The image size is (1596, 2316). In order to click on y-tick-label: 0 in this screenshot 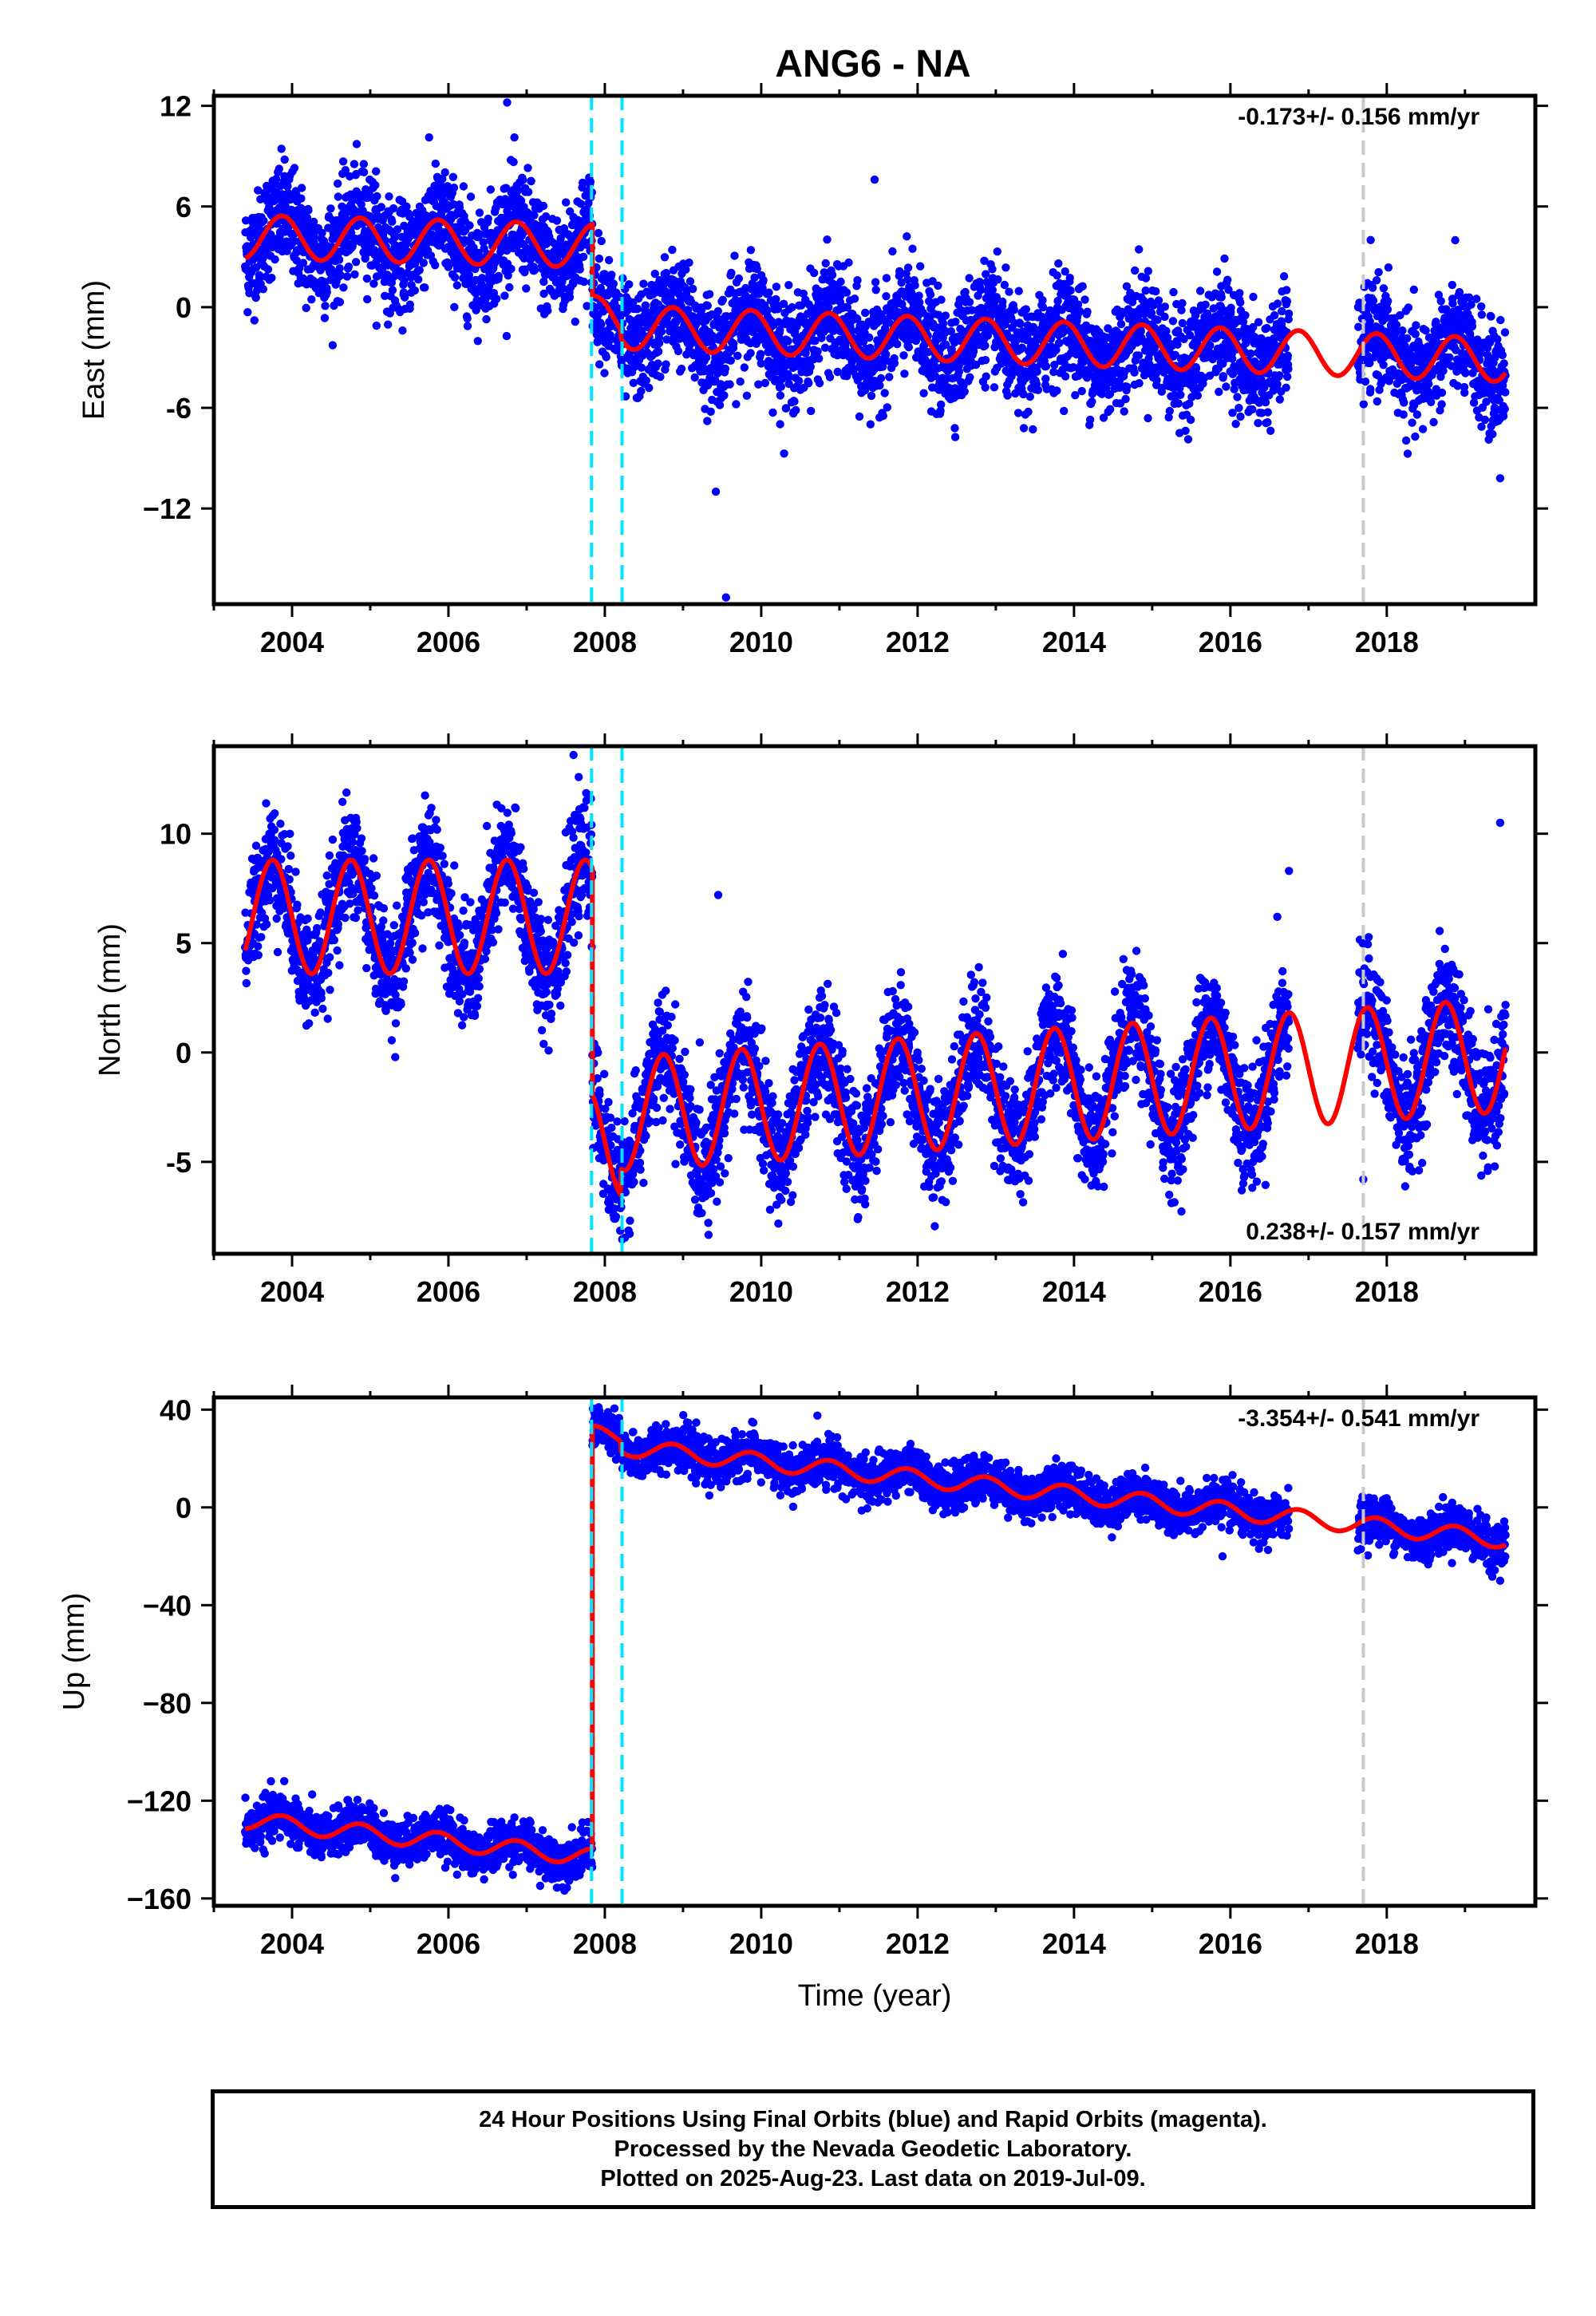, I will do `click(184, 307)`.